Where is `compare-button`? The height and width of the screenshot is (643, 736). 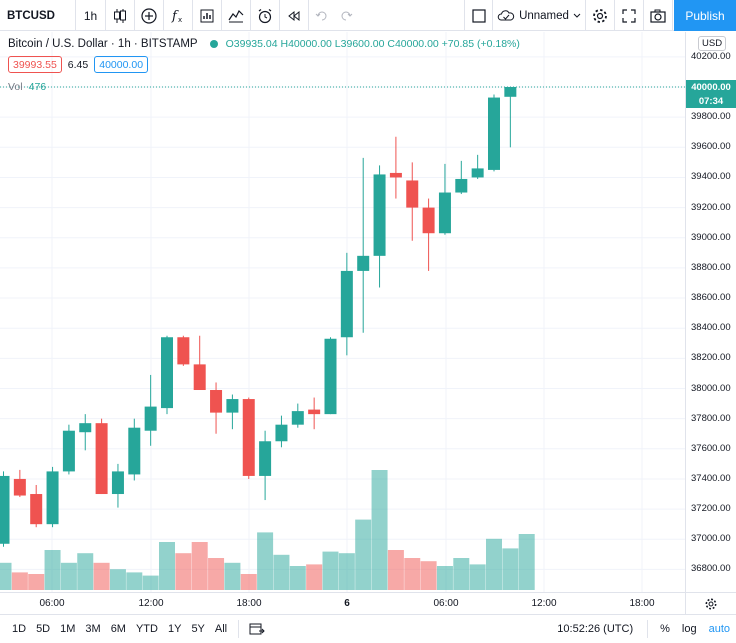
compare-button is located at coordinates (149, 15).